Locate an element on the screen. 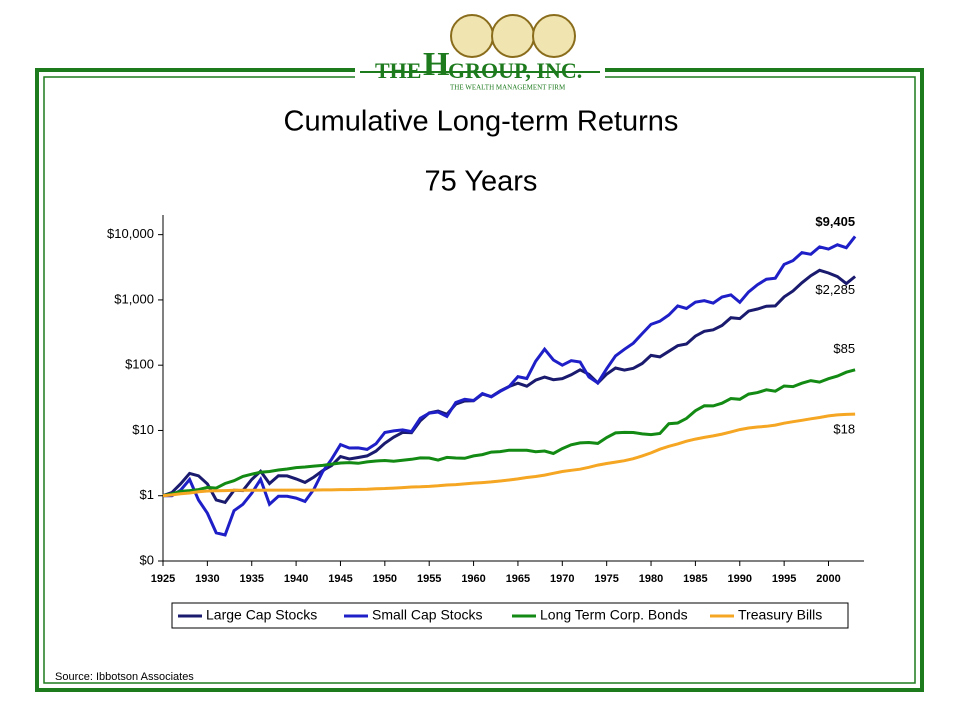  logo-tagline: THE WEALTH MANAGEMENT FIRM is located at coordinates (508, 88).